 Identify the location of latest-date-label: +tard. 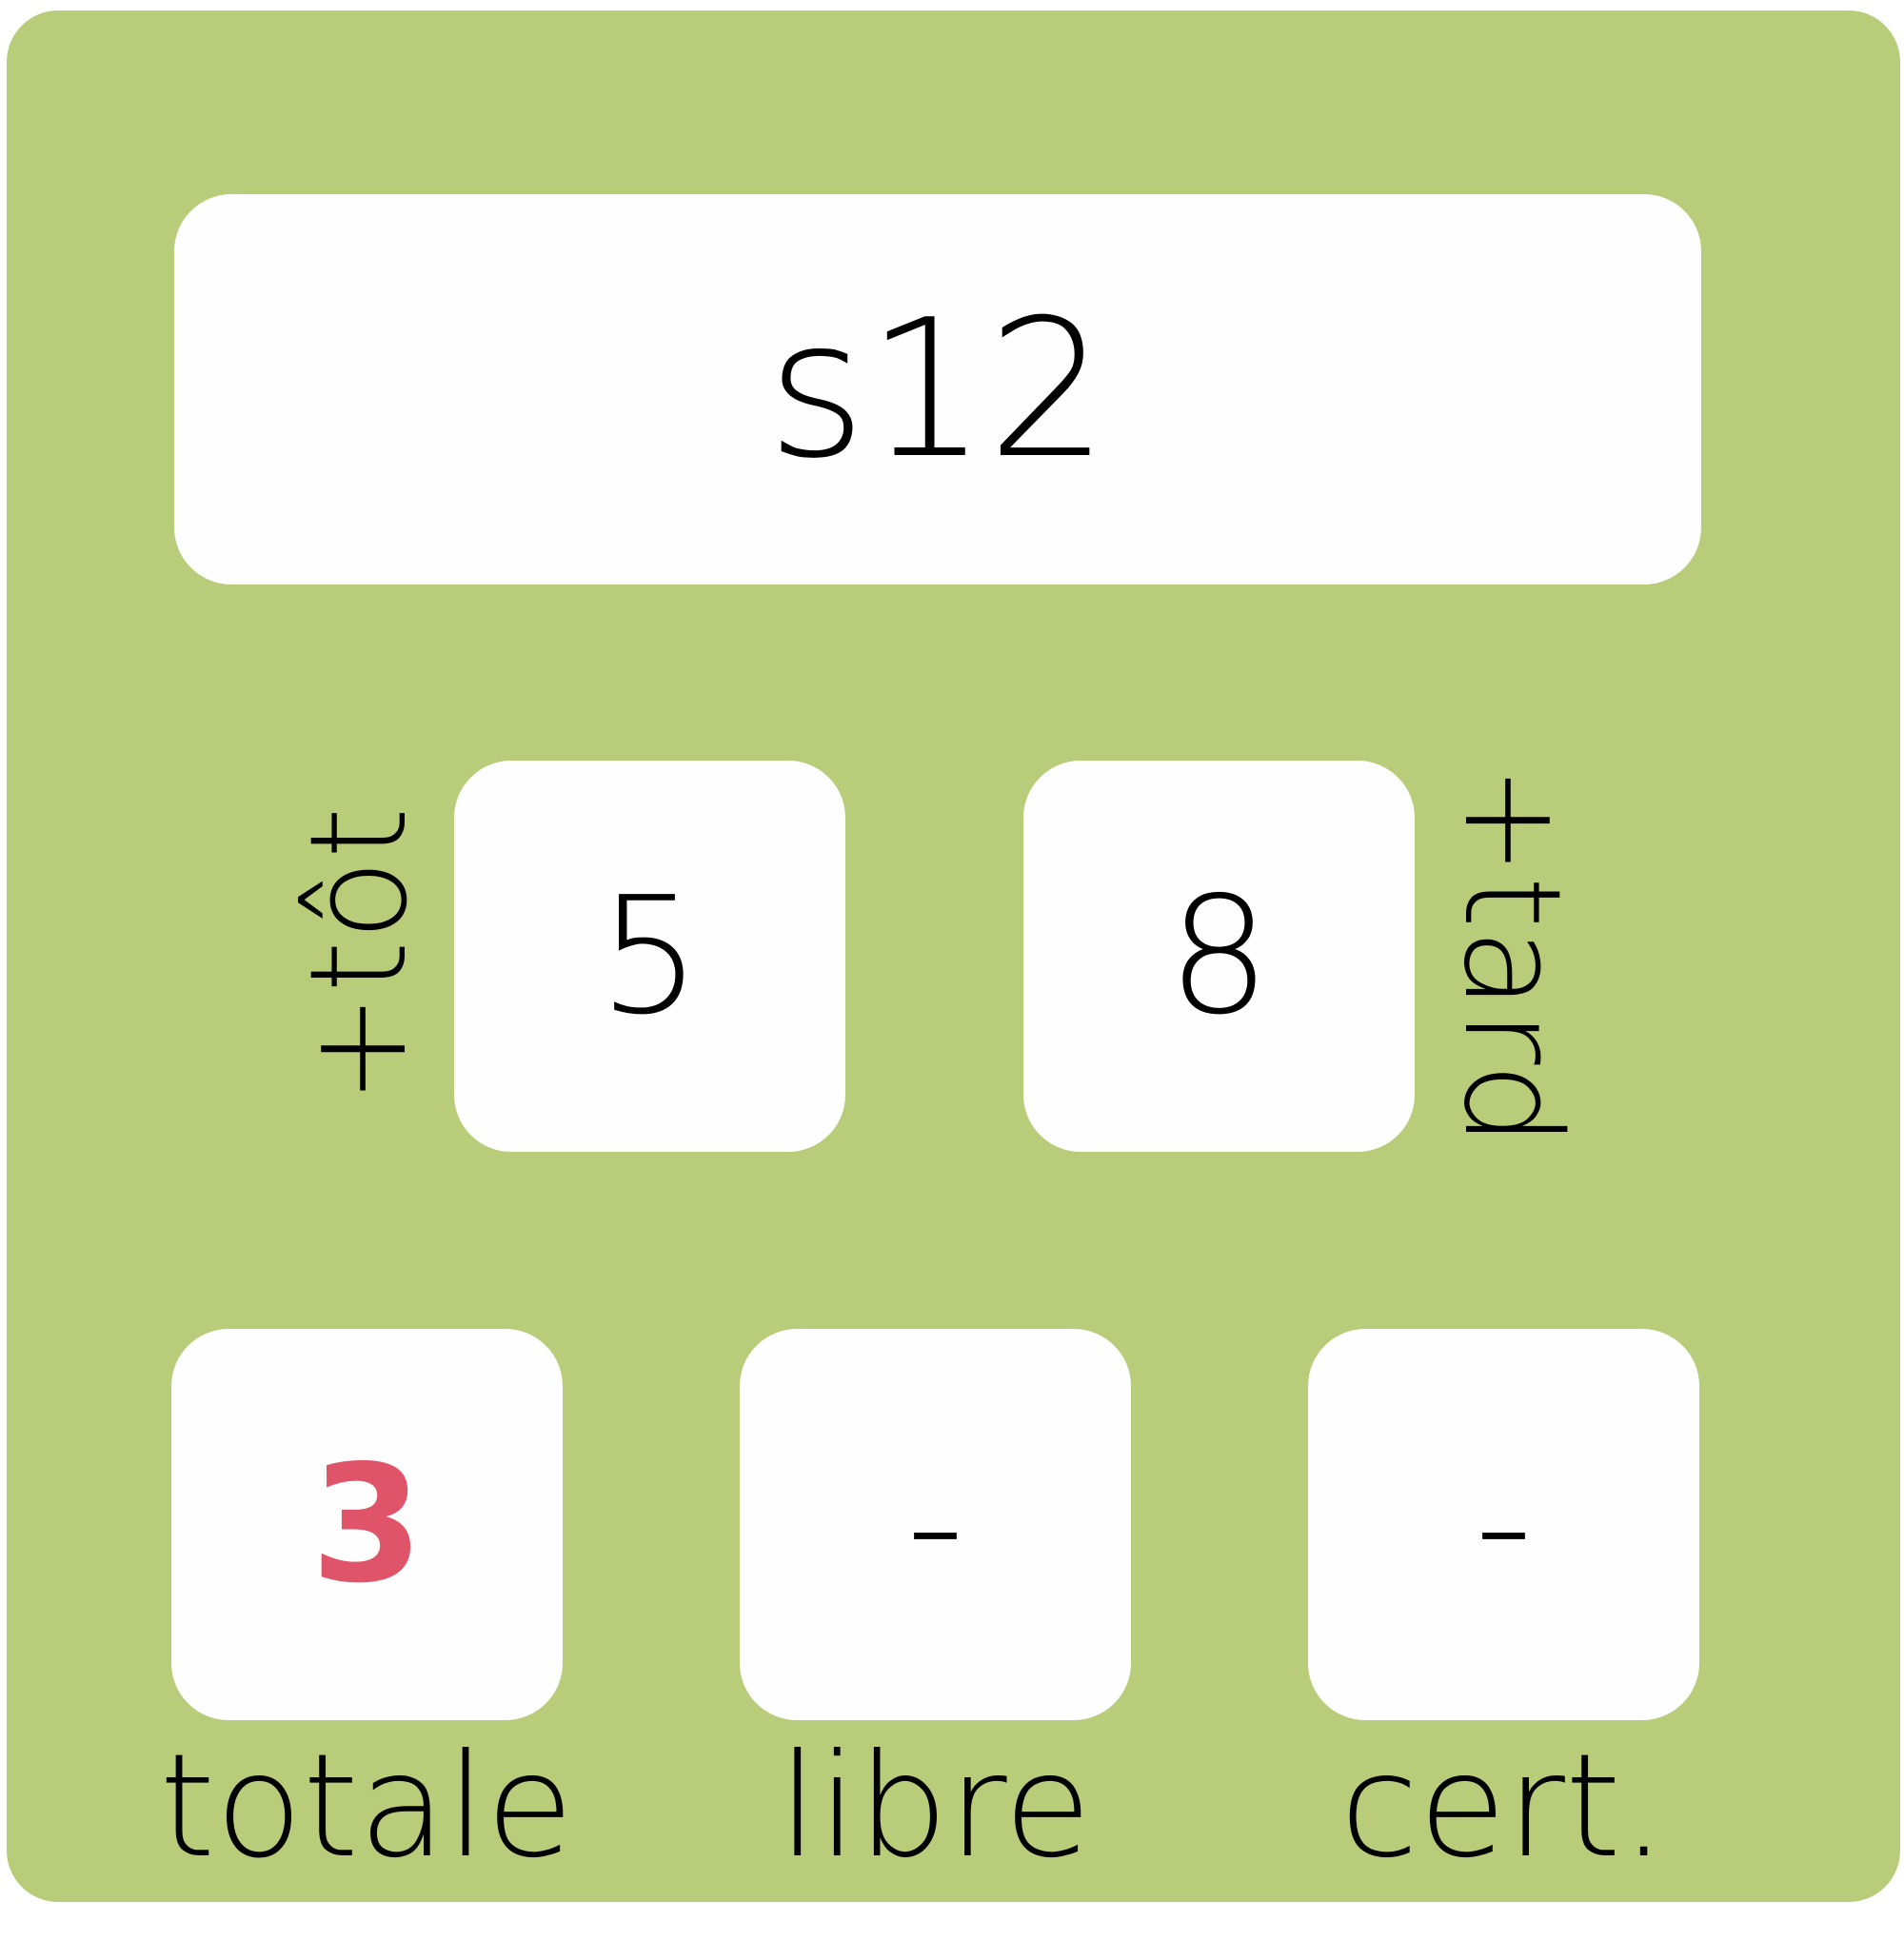
(1511, 955).